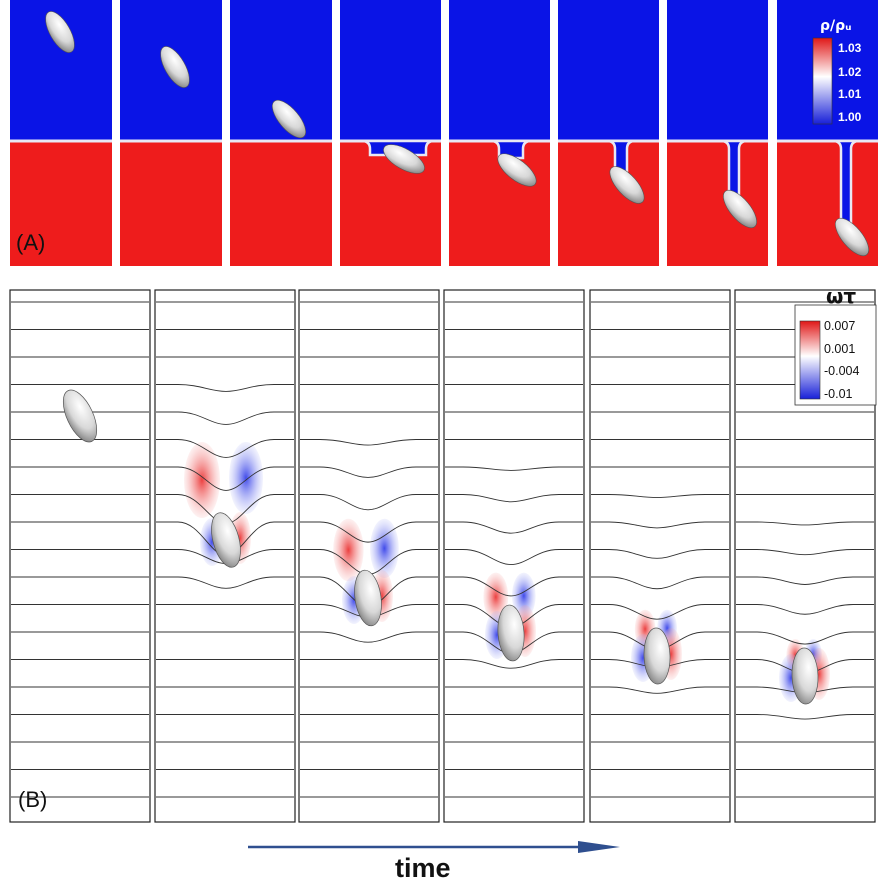 The image size is (880, 884). Describe the element at coordinates (839, 326) in the screenshot. I see `panel-b-legend-tick: 0.007` at that location.